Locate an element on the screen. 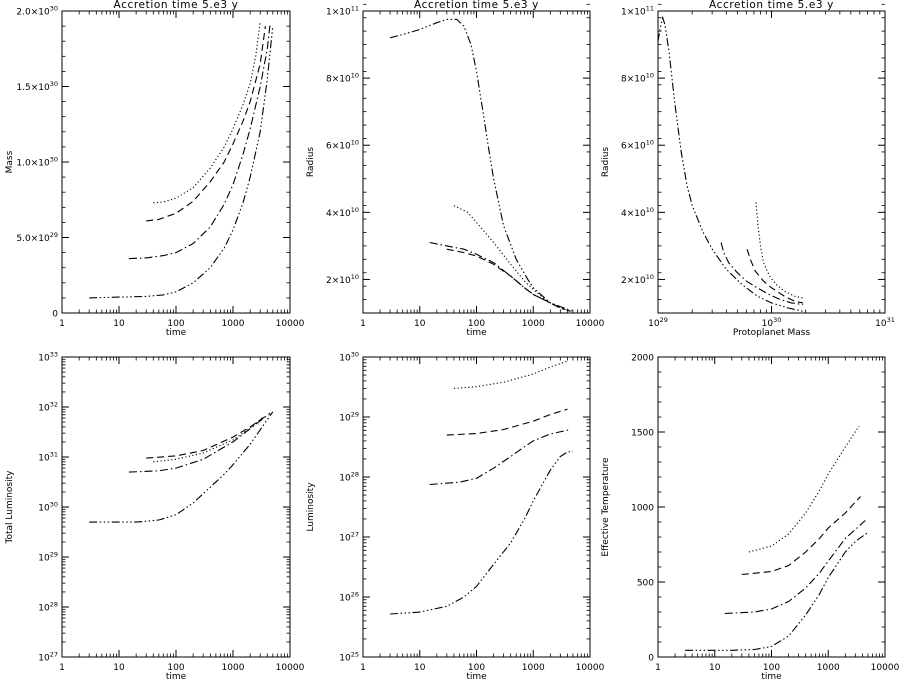 The height and width of the screenshot is (680, 906). y-tick-label: 1500 is located at coordinates (642, 434).